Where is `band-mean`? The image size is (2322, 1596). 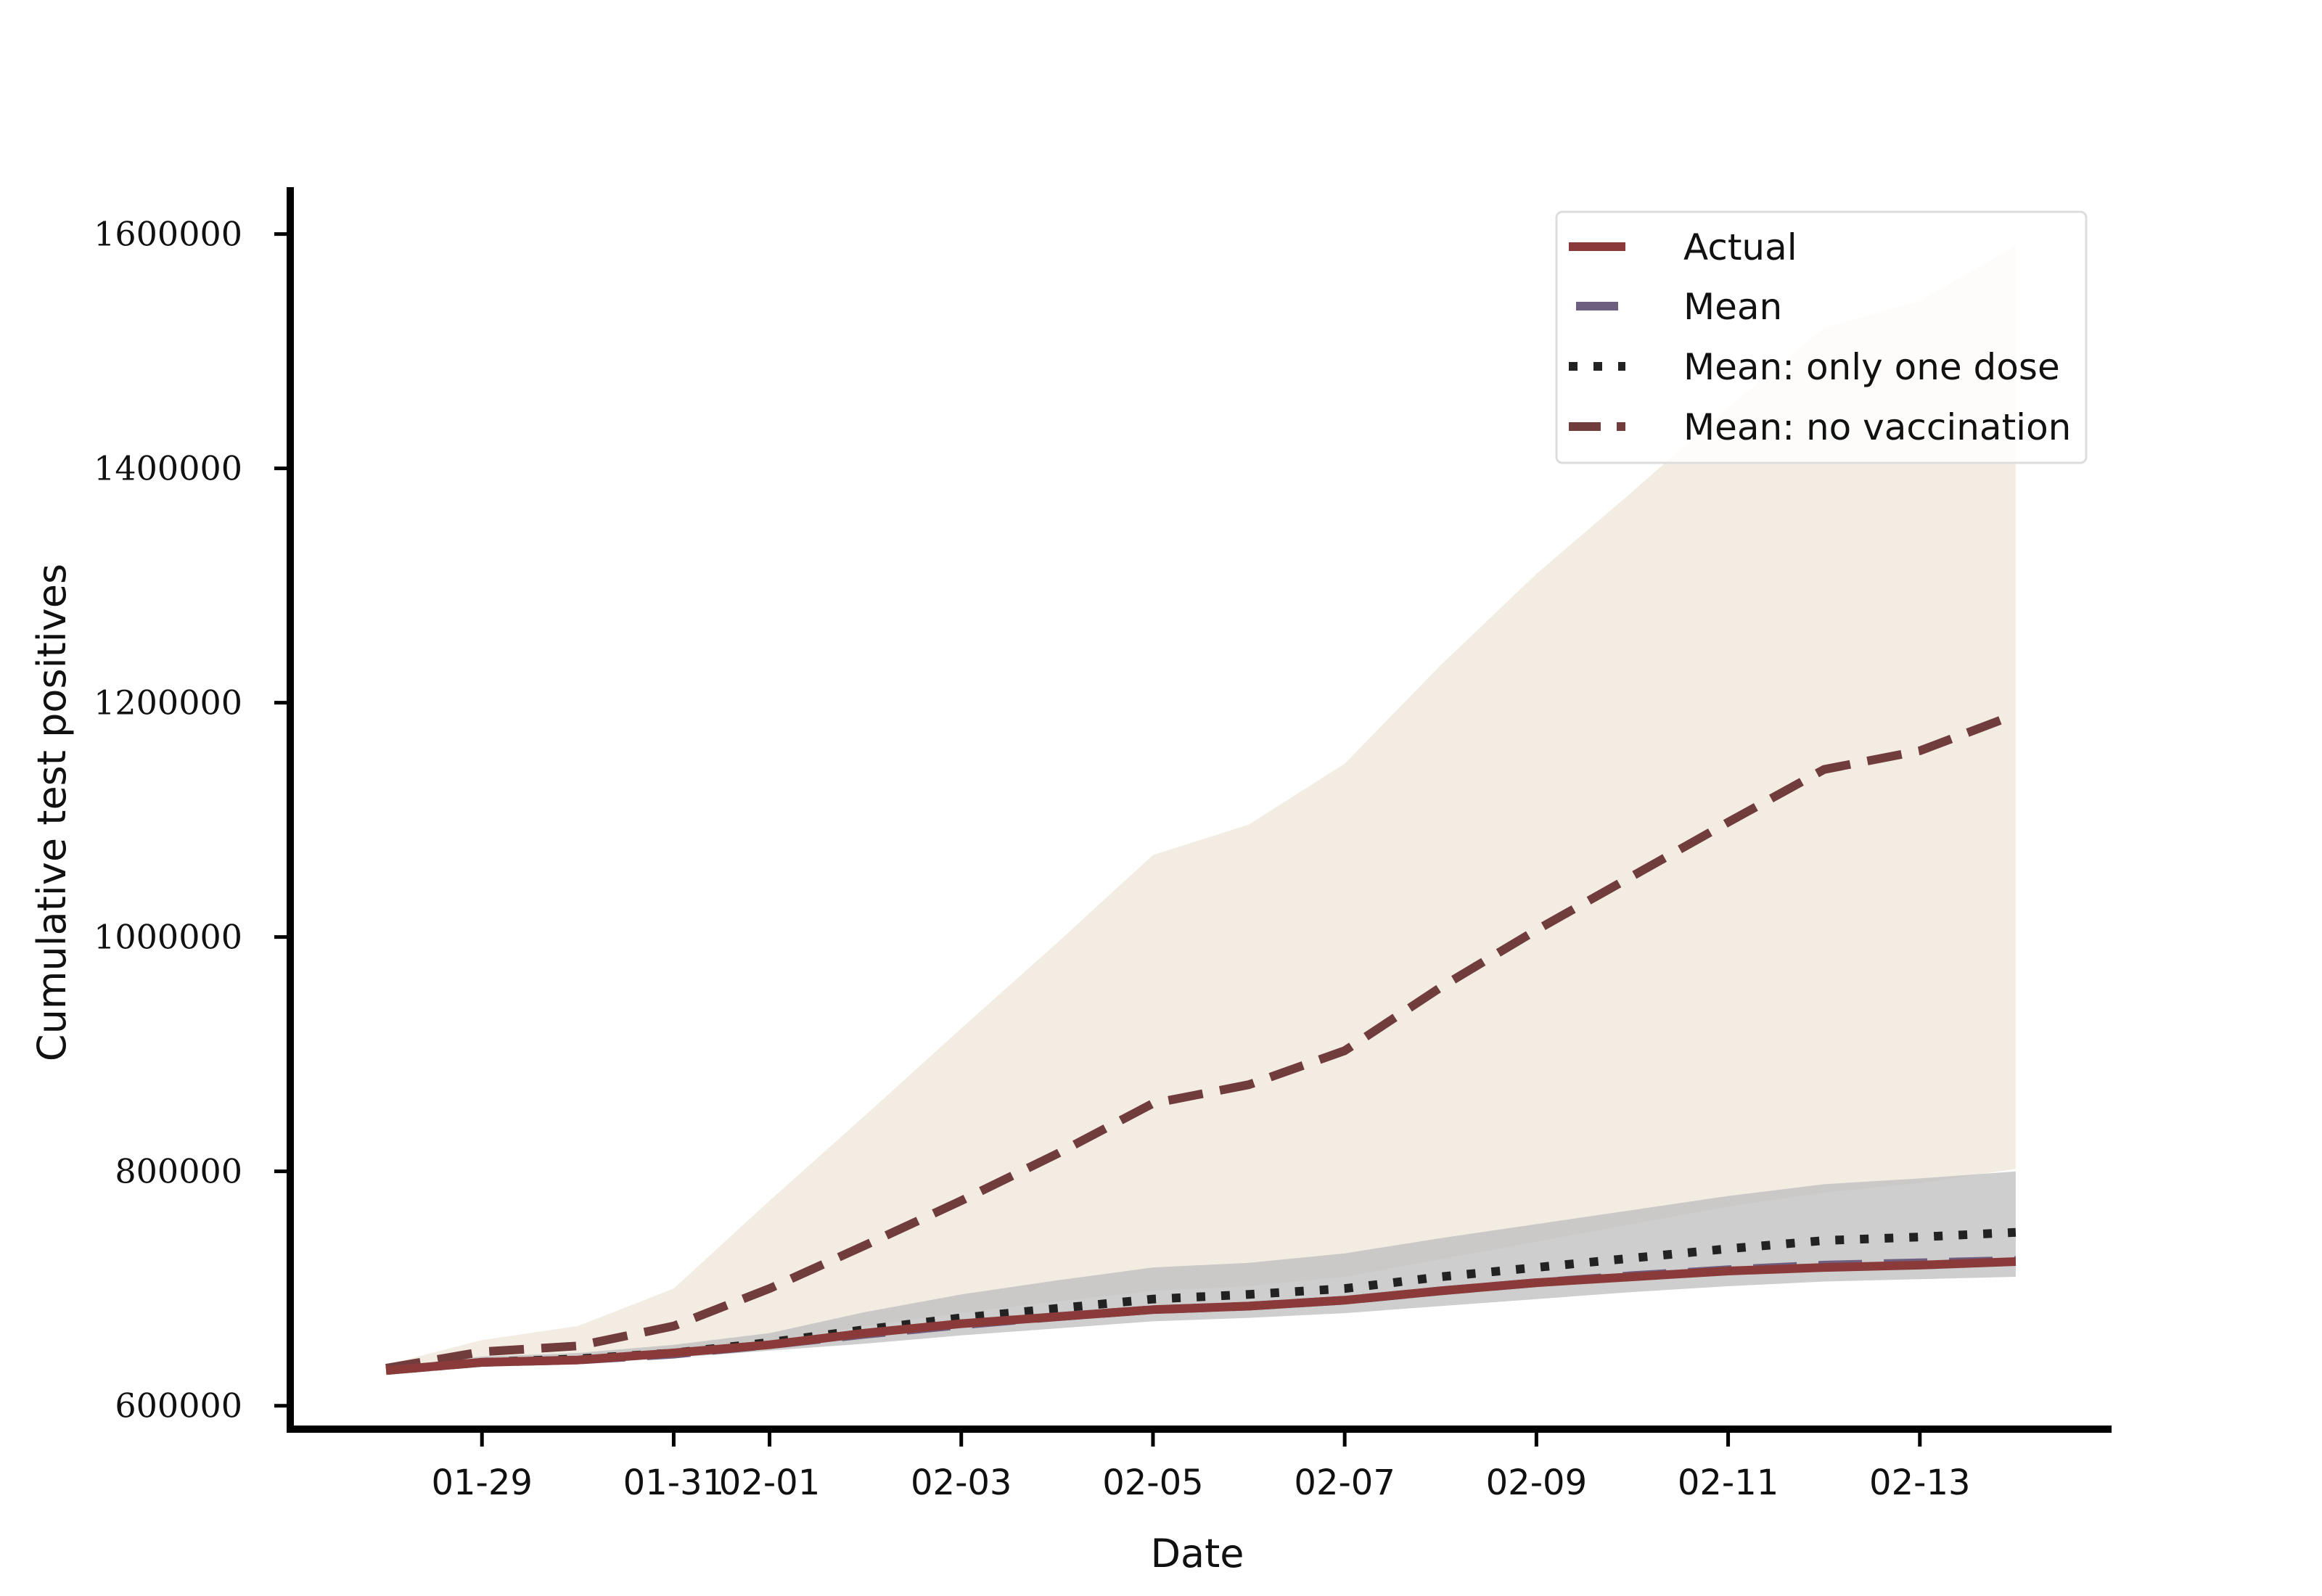
band-mean is located at coordinates (1201, 1273).